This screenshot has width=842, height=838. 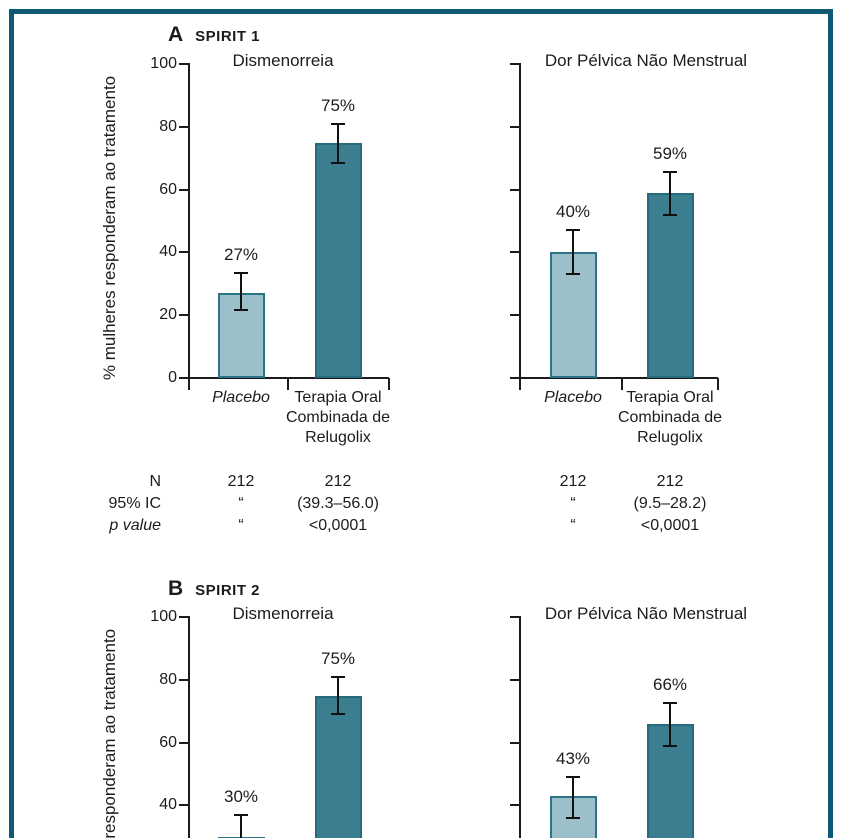 I want to click on stats-row-label-n: N, so click(x=155, y=481).